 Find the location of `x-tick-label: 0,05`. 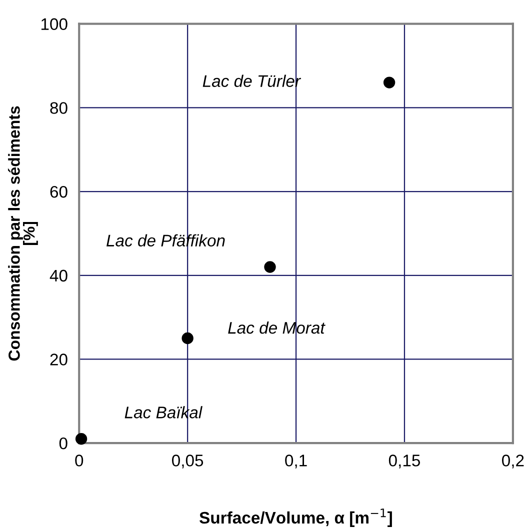

x-tick-label: 0,05 is located at coordinates (188, 461).